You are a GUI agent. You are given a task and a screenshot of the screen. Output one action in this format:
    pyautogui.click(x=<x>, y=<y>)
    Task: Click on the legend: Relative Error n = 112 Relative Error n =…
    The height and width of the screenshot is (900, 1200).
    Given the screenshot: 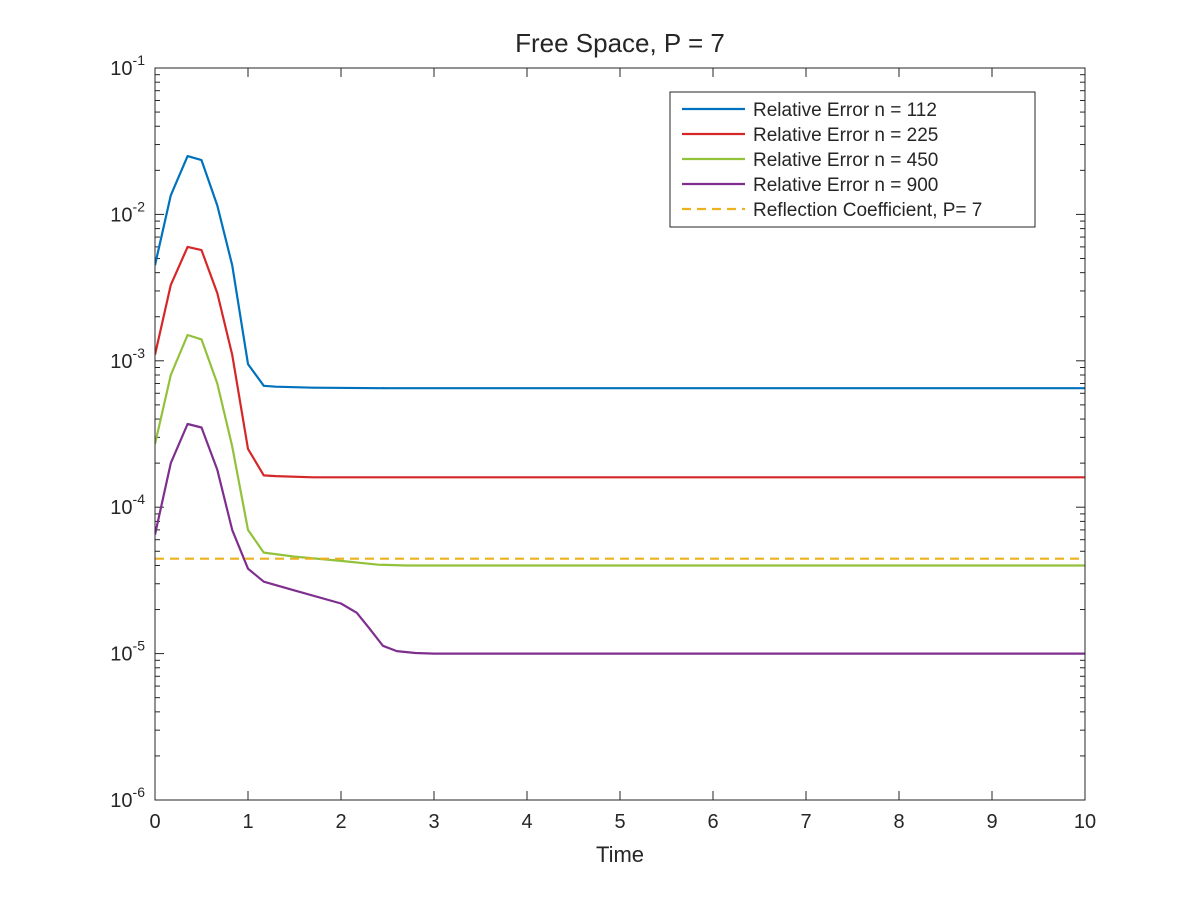 What is the action you would take?
    pyautogui.click(x=852, y=159)
    